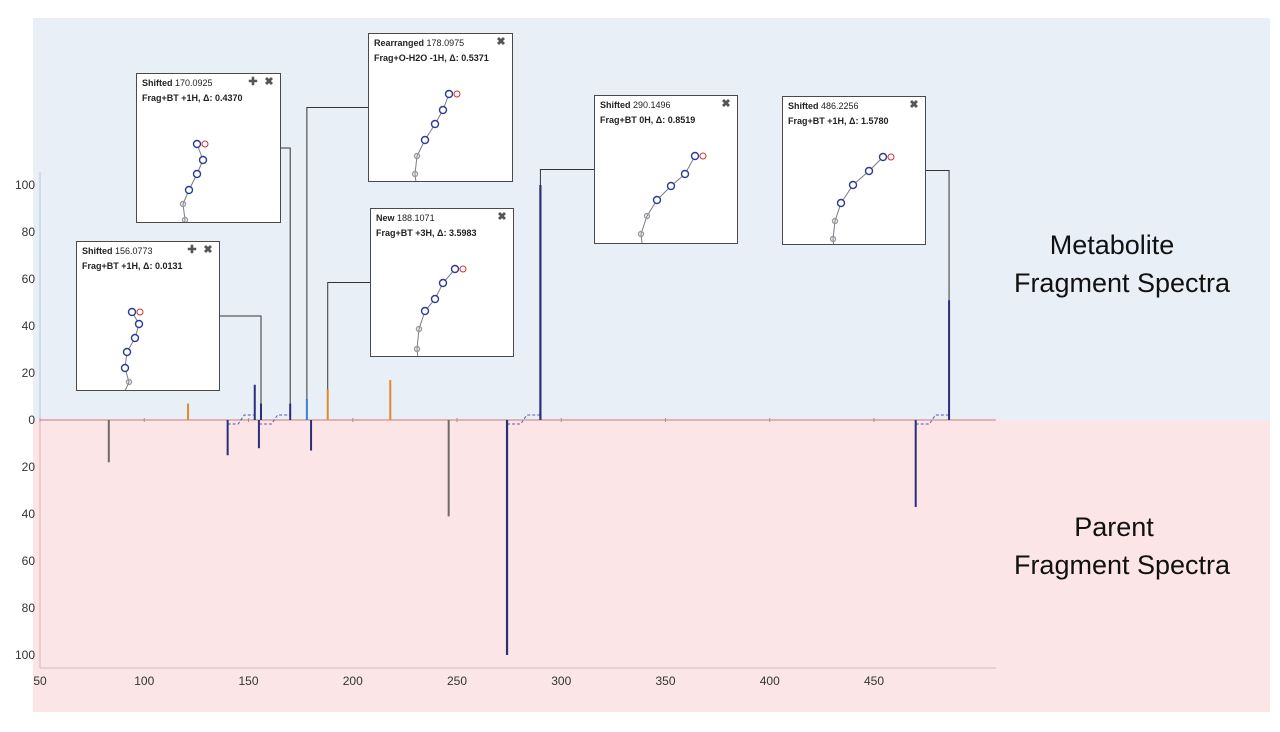  Describe the element at coordinates (399, 43) in the screenshot. I see `callout-type: Rearranged` at that location.